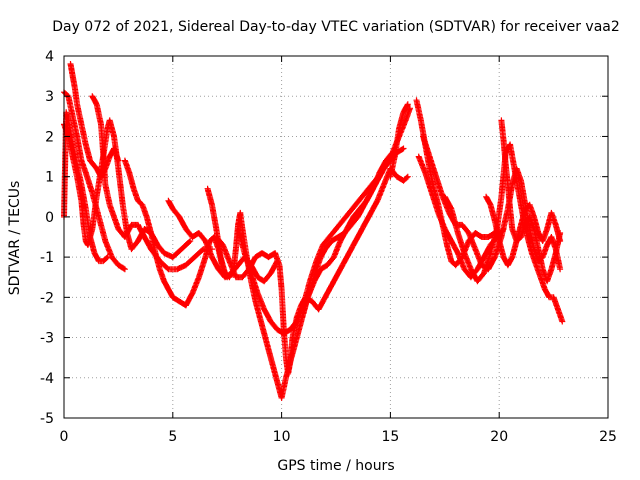  Describe the element at coordinates (47, 419) in the screenshot. I see `y-tick-label: -5` at that location.